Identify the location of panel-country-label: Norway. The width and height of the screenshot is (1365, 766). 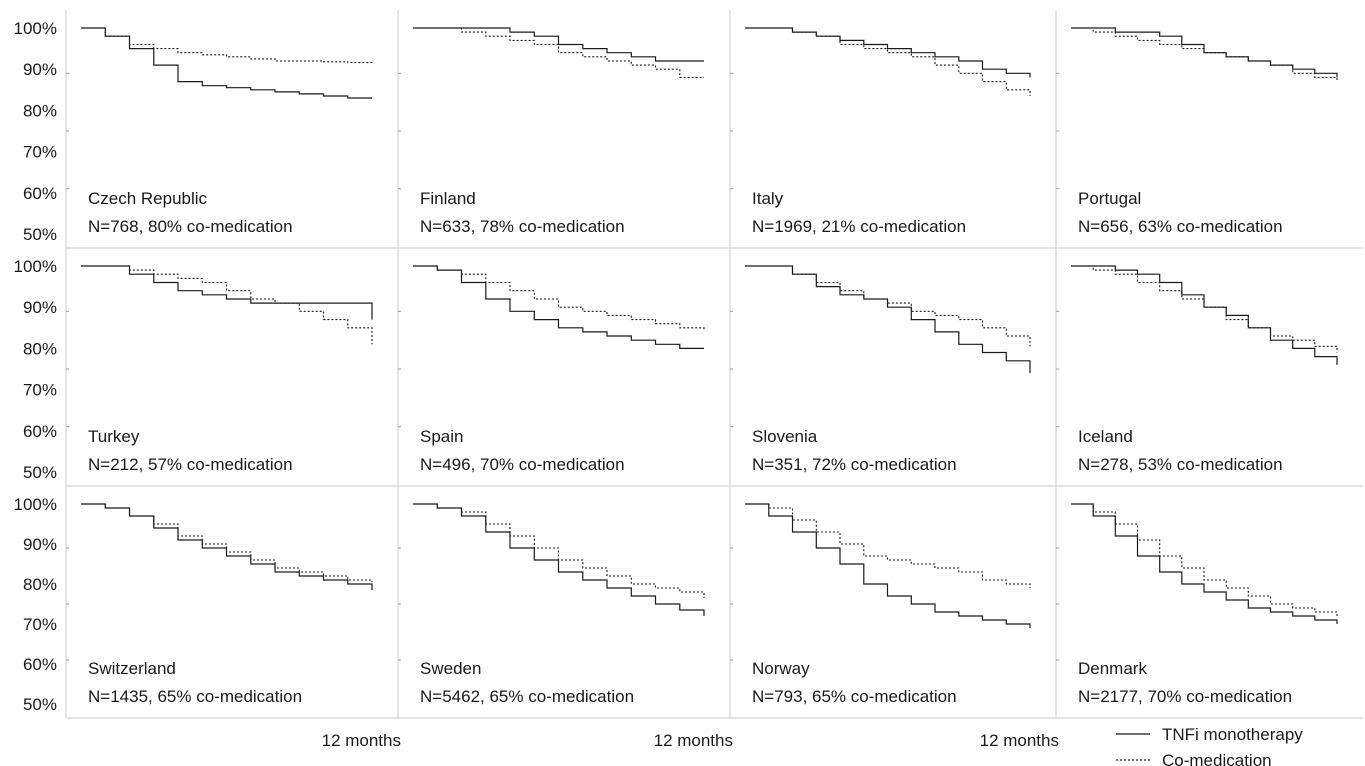
(781, 668).